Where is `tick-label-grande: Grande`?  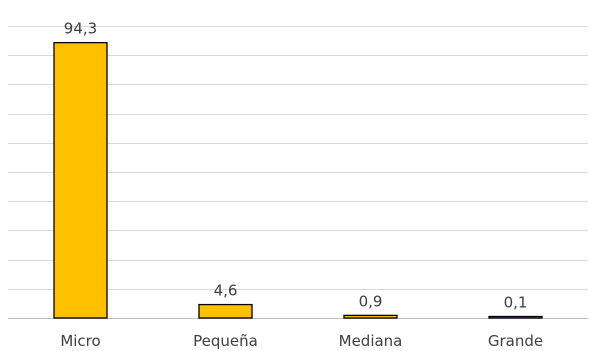
tick-label-grande: Grande is located at coordinates (515, 341).